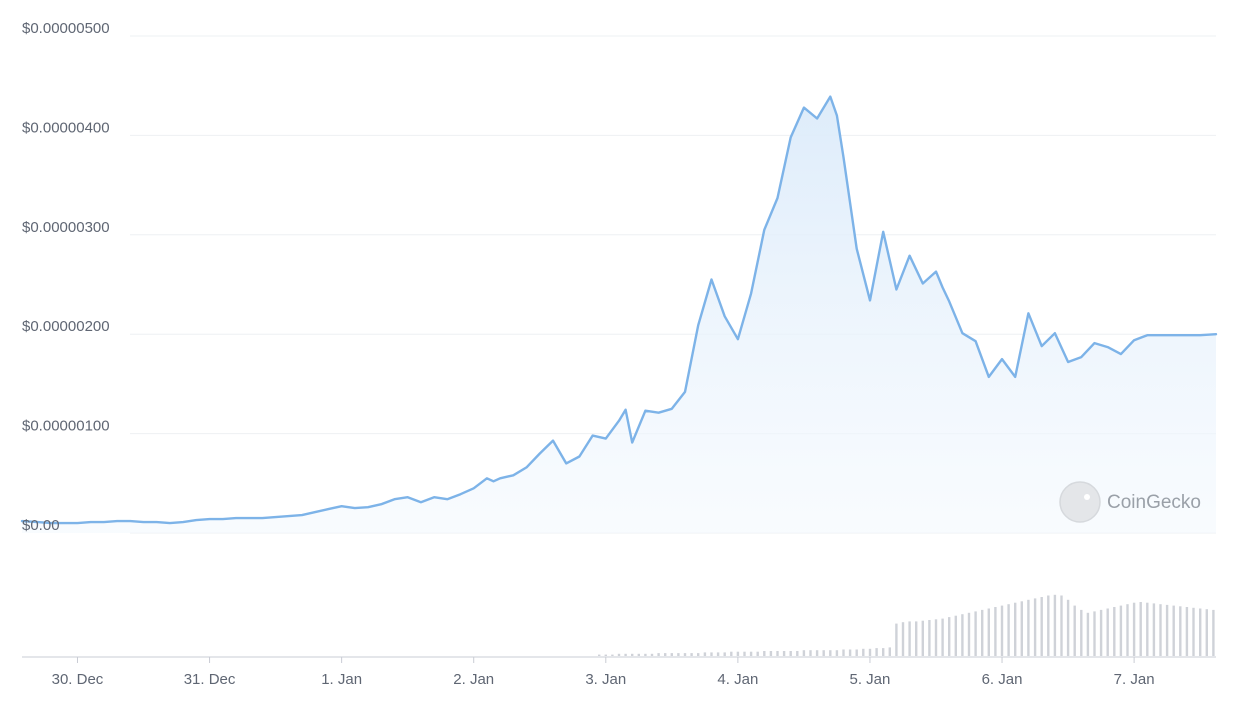 Image resolution: width=1239 pixels, height=701 pixels. I want to click on x-tick-label: 3. Jan, so click(605, 679).